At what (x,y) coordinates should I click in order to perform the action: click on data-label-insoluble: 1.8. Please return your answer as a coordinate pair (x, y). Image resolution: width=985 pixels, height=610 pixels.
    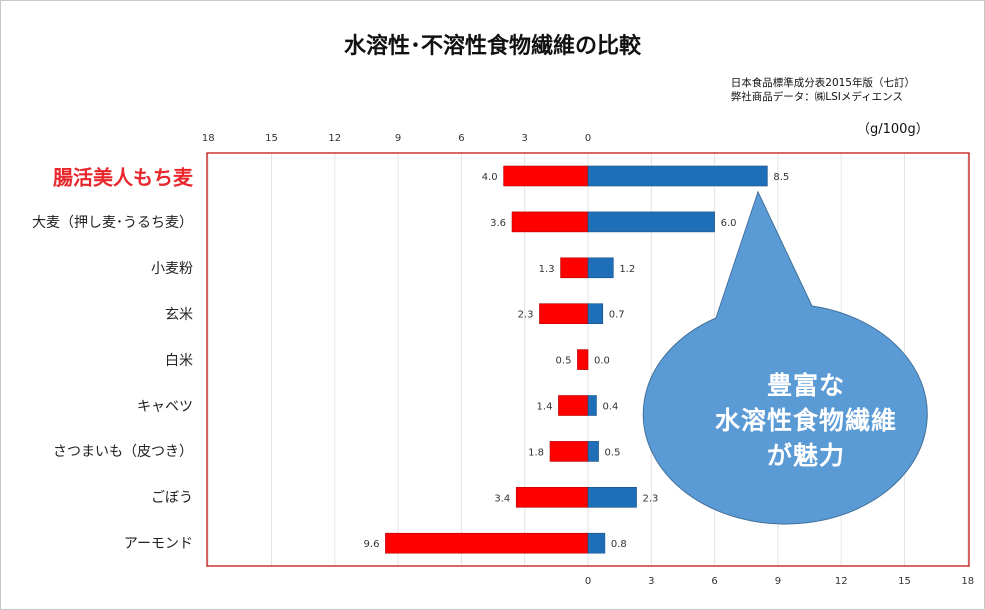
    Looking at the image, I should click on (536, 452).